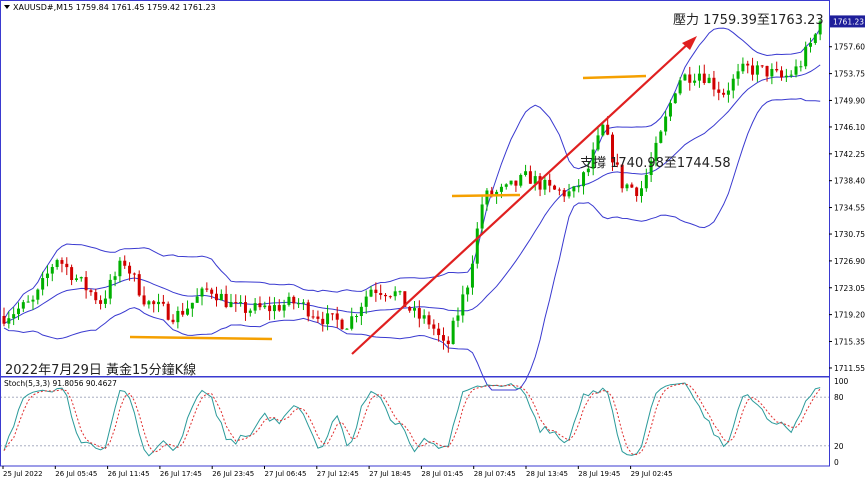 This screenshot has height=480, width=865. Describe the element at coordinates (599, 474) in the screenshot. I see `time-tick-label: 28 Jul 19:45` at that location.